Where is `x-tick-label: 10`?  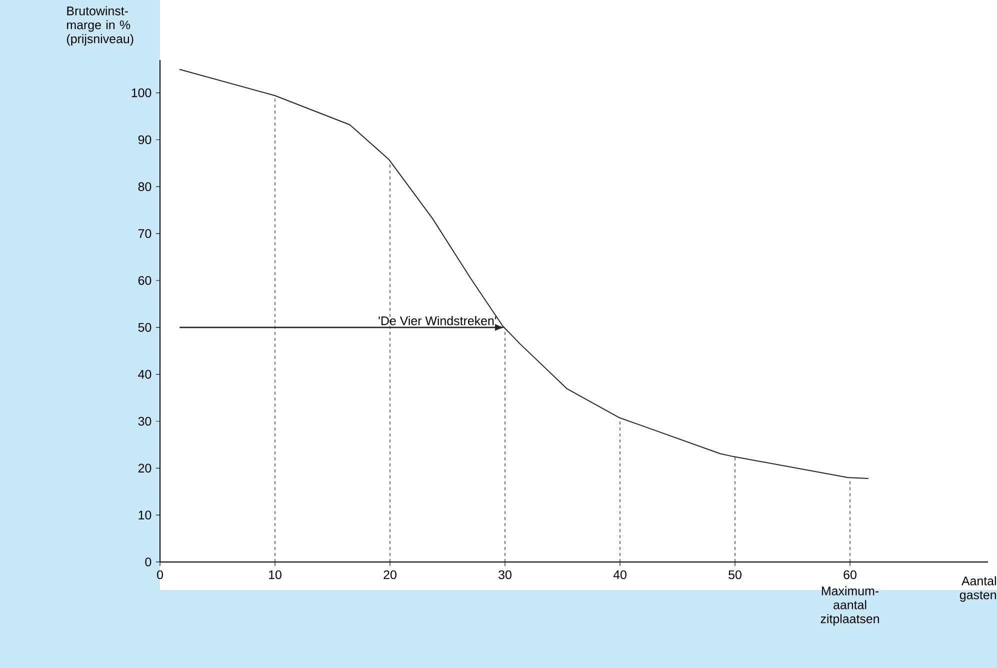 x-tick-label: 10 is located at coordinates (275, 575).